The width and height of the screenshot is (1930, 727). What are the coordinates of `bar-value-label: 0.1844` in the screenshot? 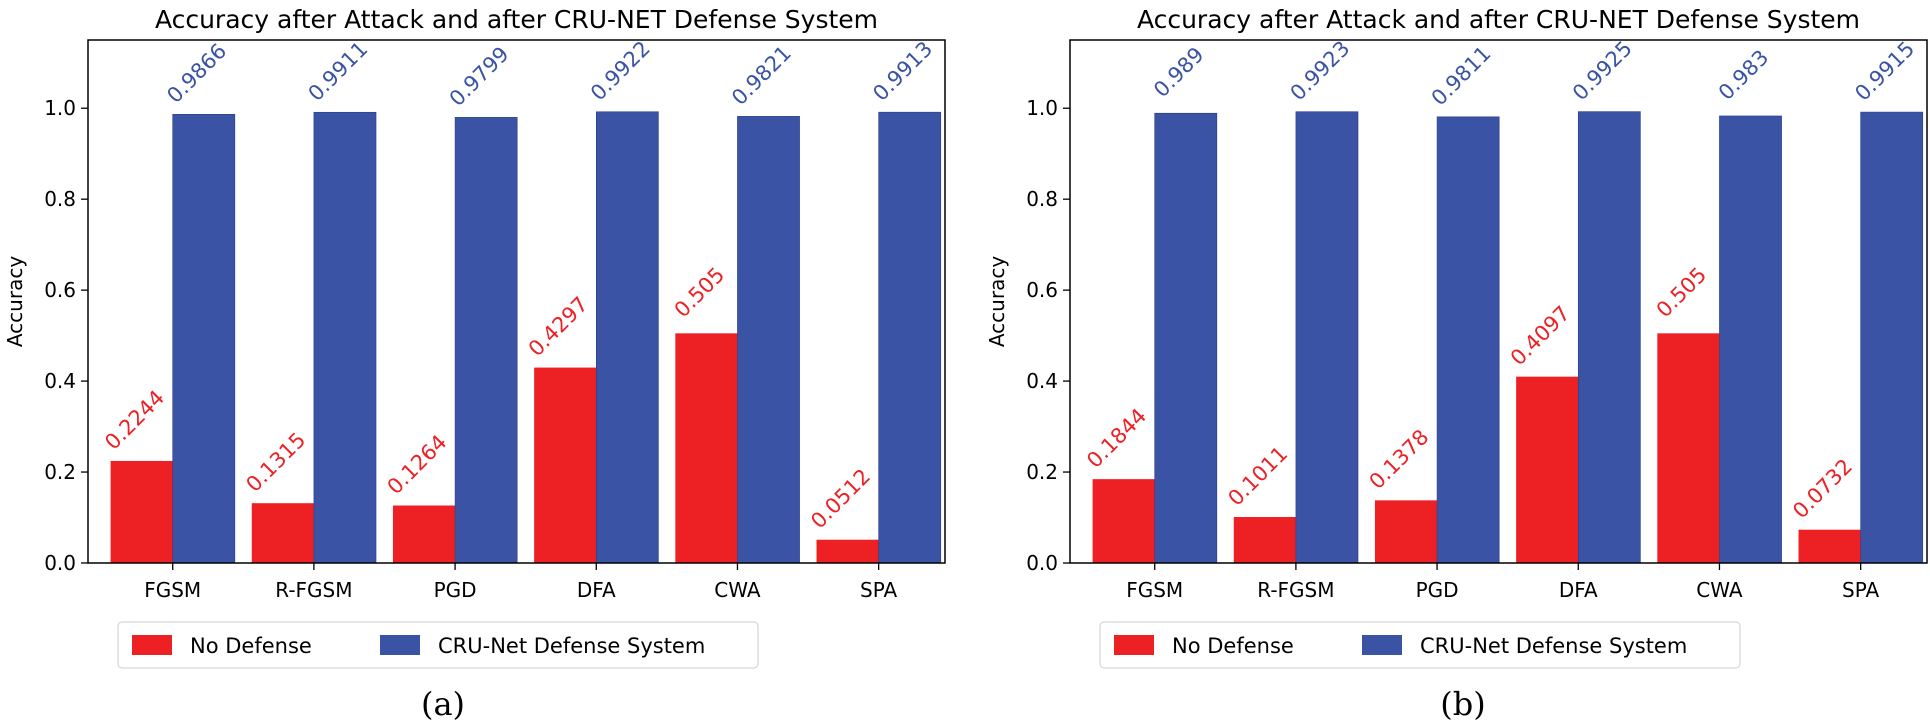 It's located at (1116, 438).